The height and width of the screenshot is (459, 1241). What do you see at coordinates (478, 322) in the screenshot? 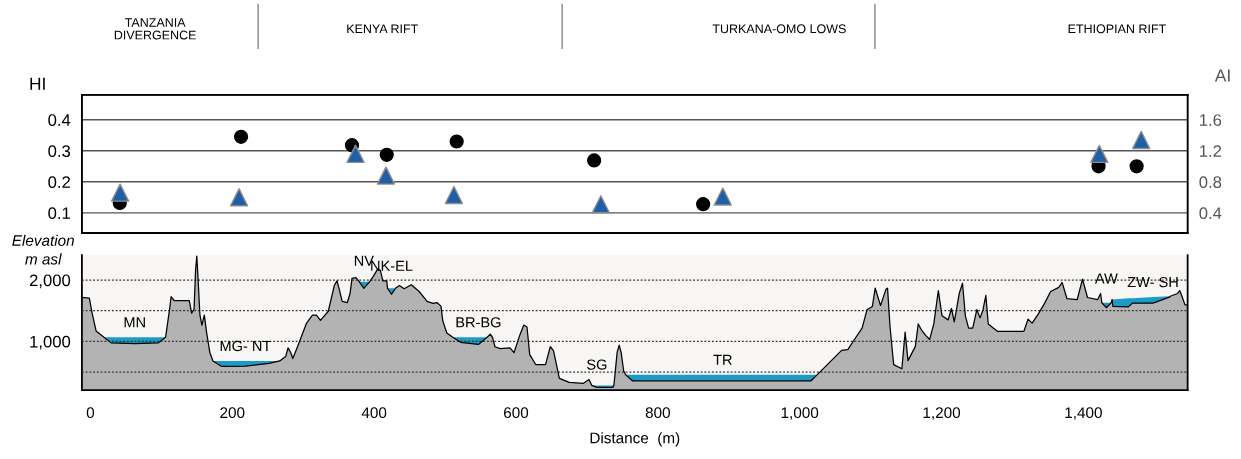
I see `annotation: BR-BG` at bounding box center [478, 322].